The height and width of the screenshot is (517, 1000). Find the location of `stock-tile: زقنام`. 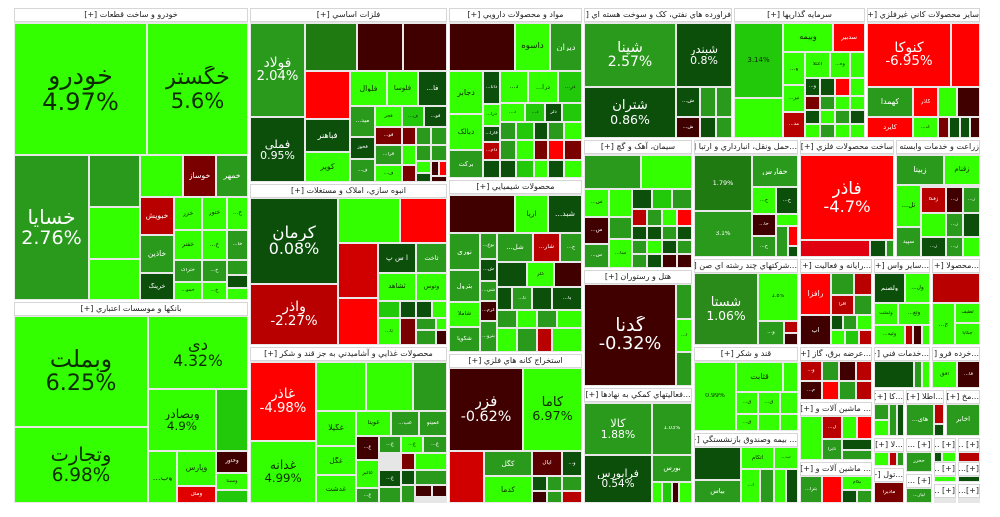

stock-tile: زقنام is located at coordinates (962, 170).